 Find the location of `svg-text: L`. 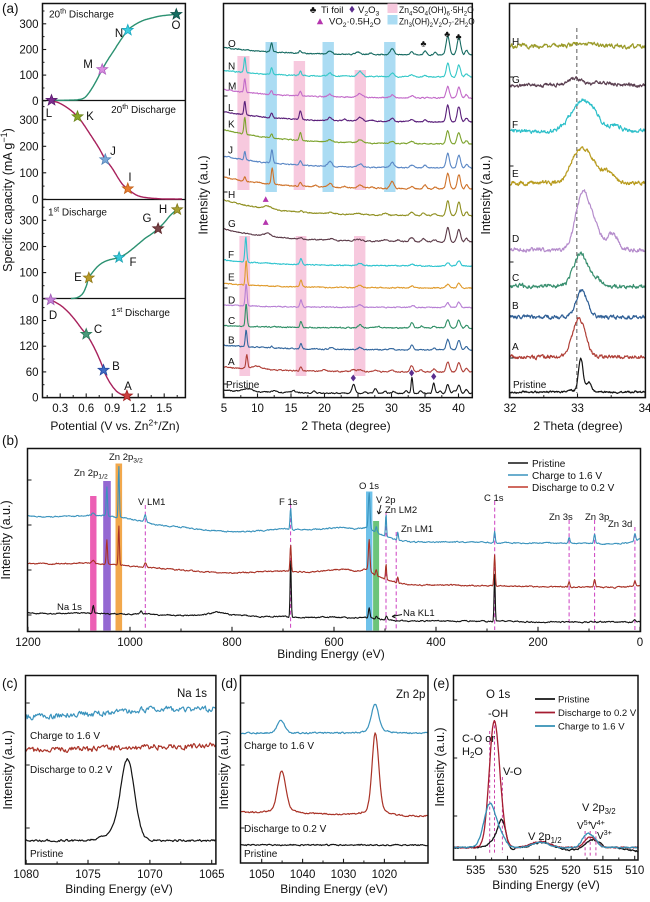

svg-text: L is located at coordinates (231, 108).